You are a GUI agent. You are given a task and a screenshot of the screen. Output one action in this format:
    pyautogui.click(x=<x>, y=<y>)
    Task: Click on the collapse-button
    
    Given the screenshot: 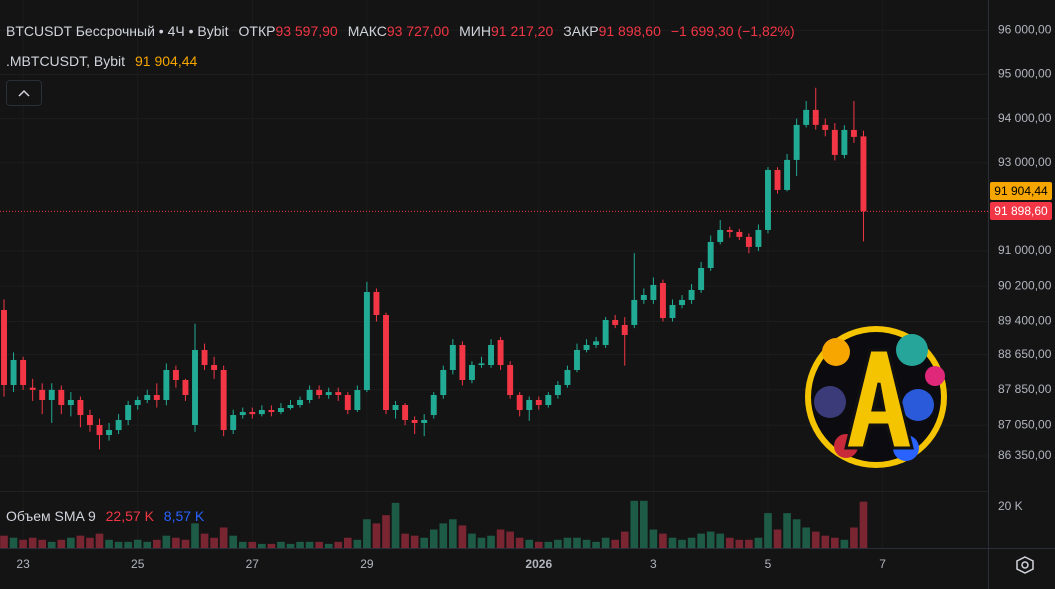 What is the action you would take?
    pyautogui.click(x=24, y=93)
    